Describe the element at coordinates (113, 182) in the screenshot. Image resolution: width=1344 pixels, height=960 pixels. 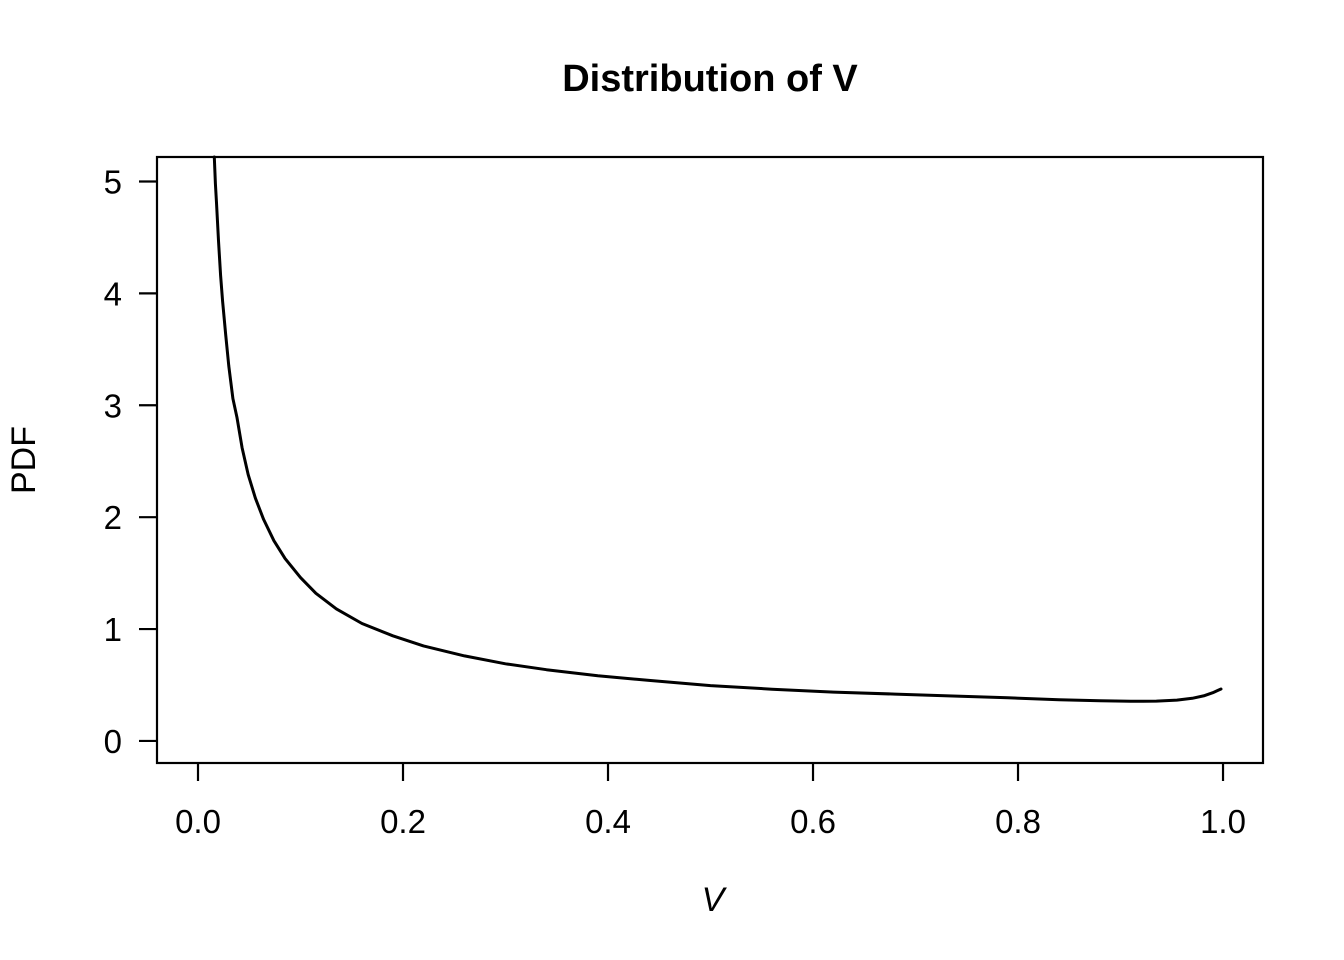
I see `y-axis-tick-label: 5` at that location.